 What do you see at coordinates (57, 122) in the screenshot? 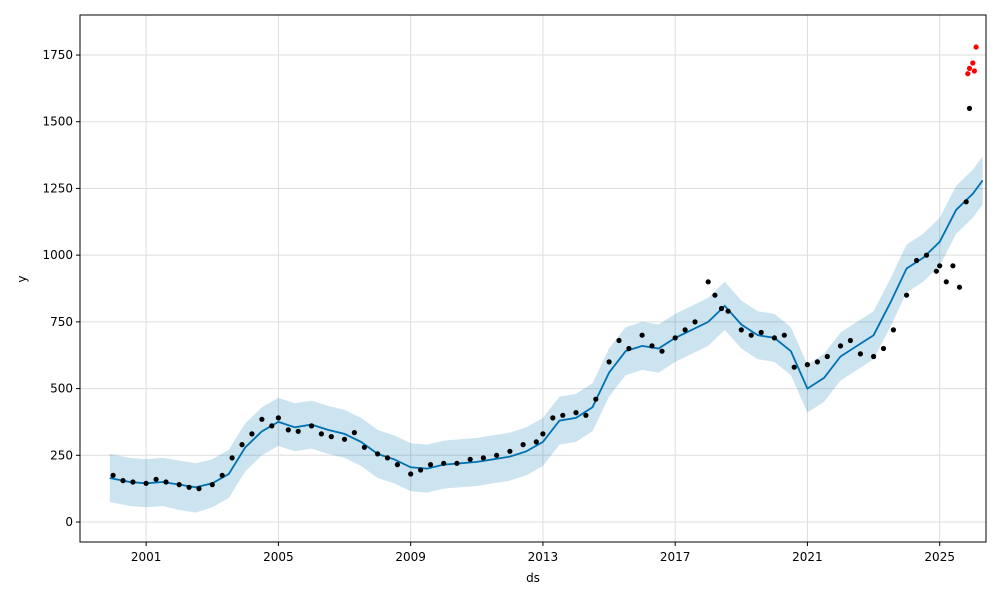
I see `y-tick-label: 1500` at bounding box center [57, 122].